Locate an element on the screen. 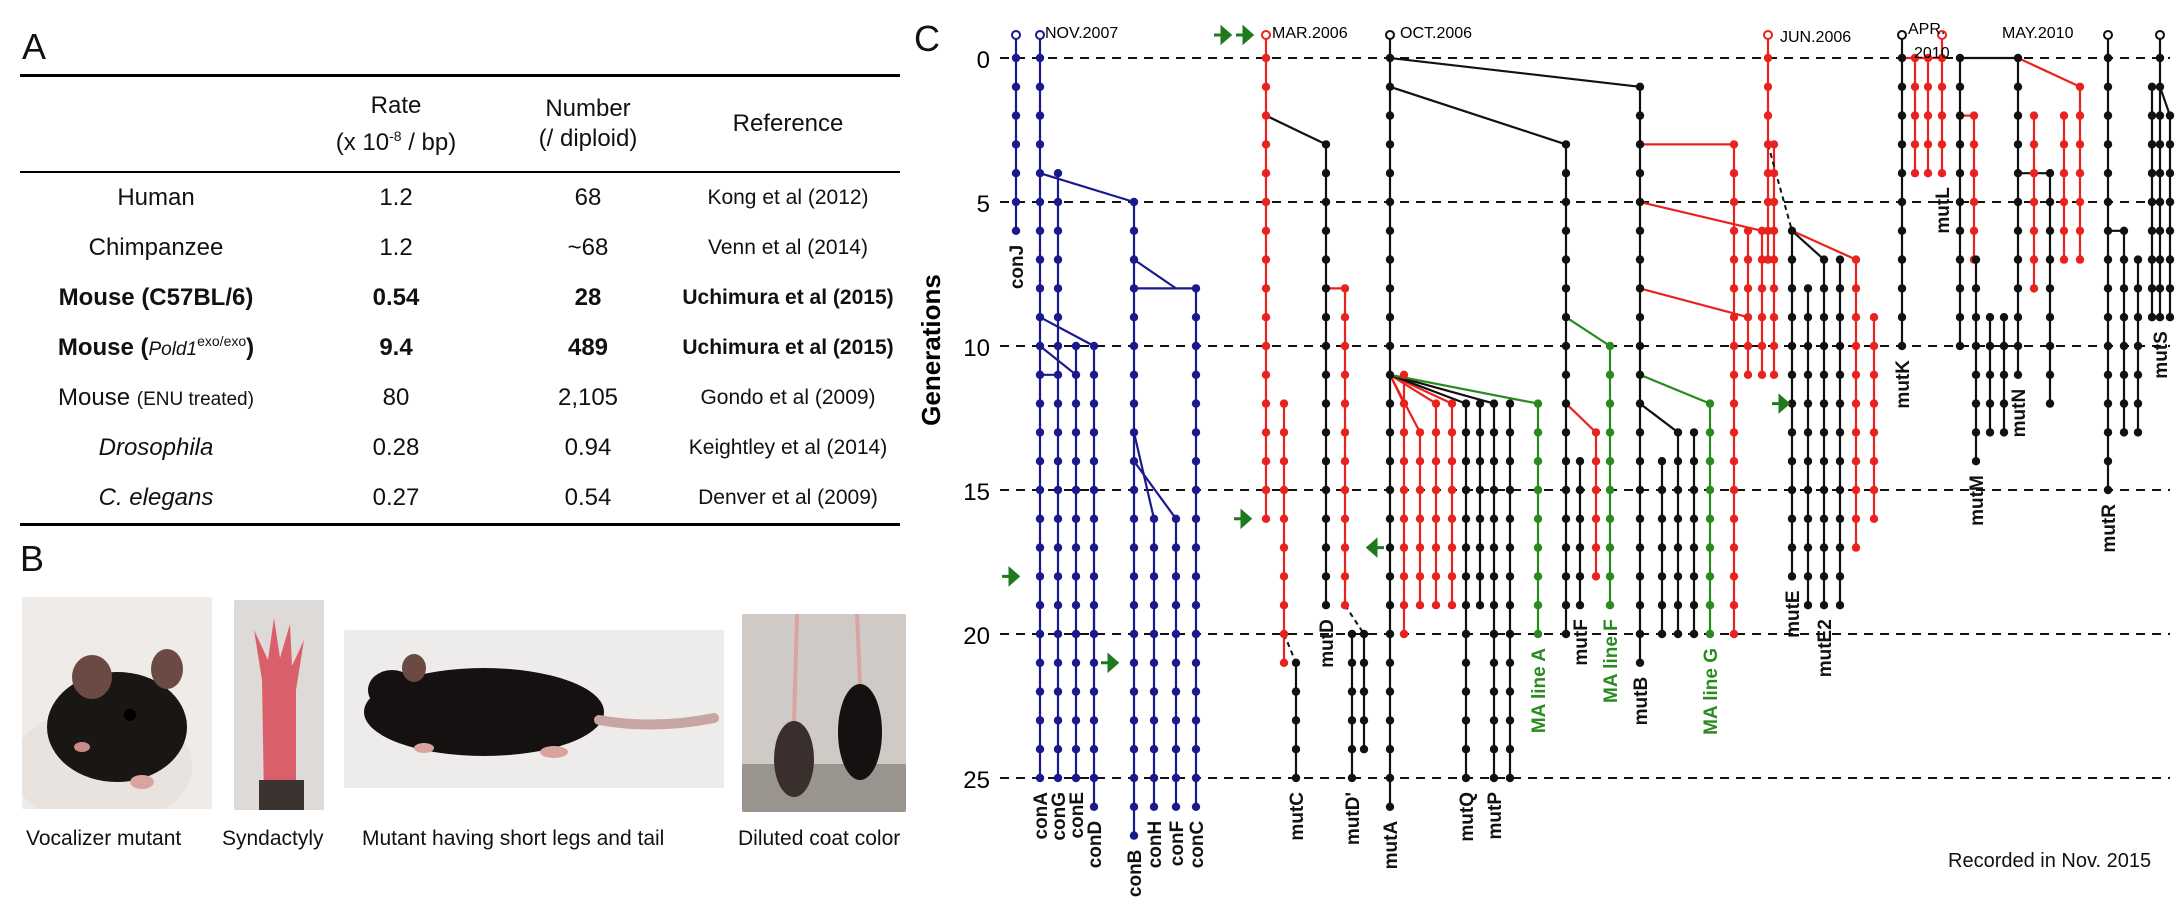 The height and width of the screenshot is (917, 2179). genotype-sup: exo/exo is located at coordinates (222, 341).